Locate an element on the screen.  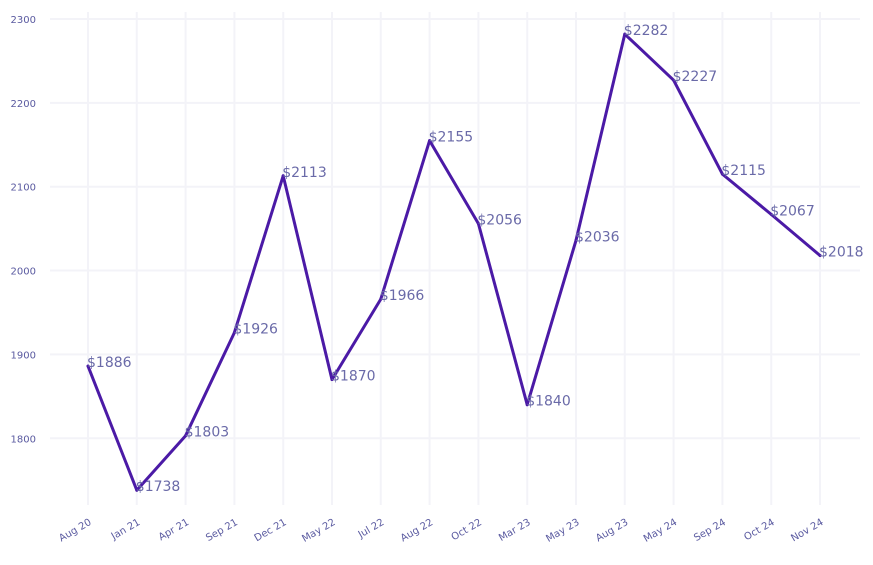
data-label: $2018 is located at coordinates (841, 252).